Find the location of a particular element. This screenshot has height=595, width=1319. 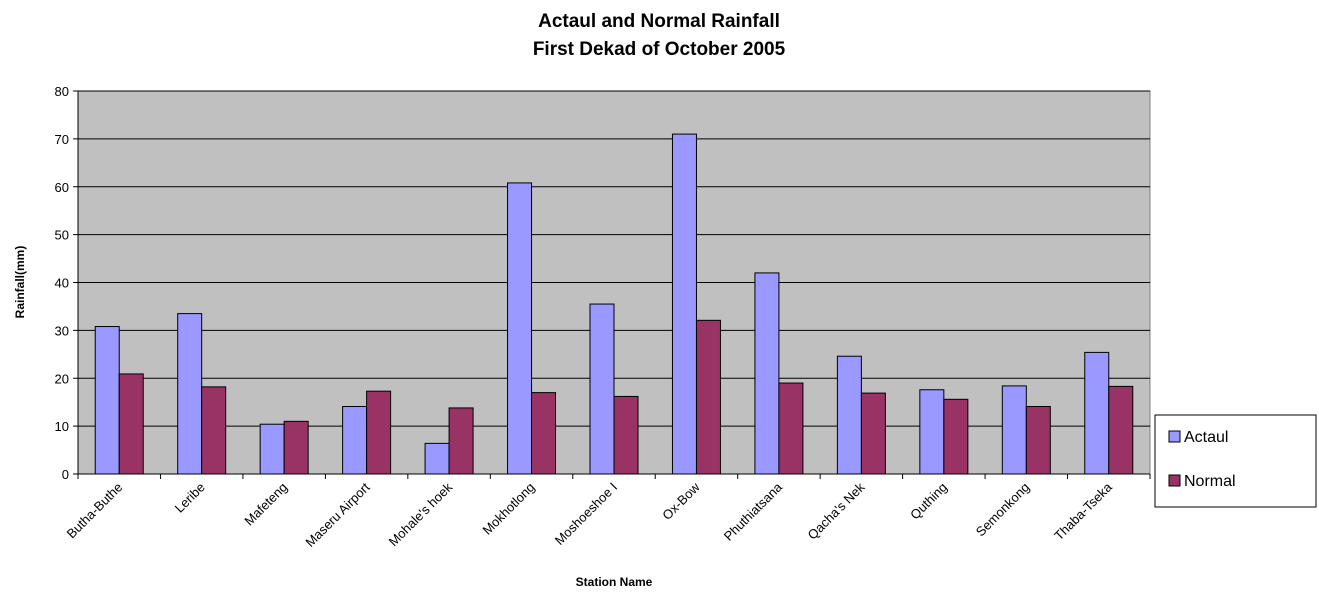

y-tick-label: 60 is located at coordinates (62, 187).